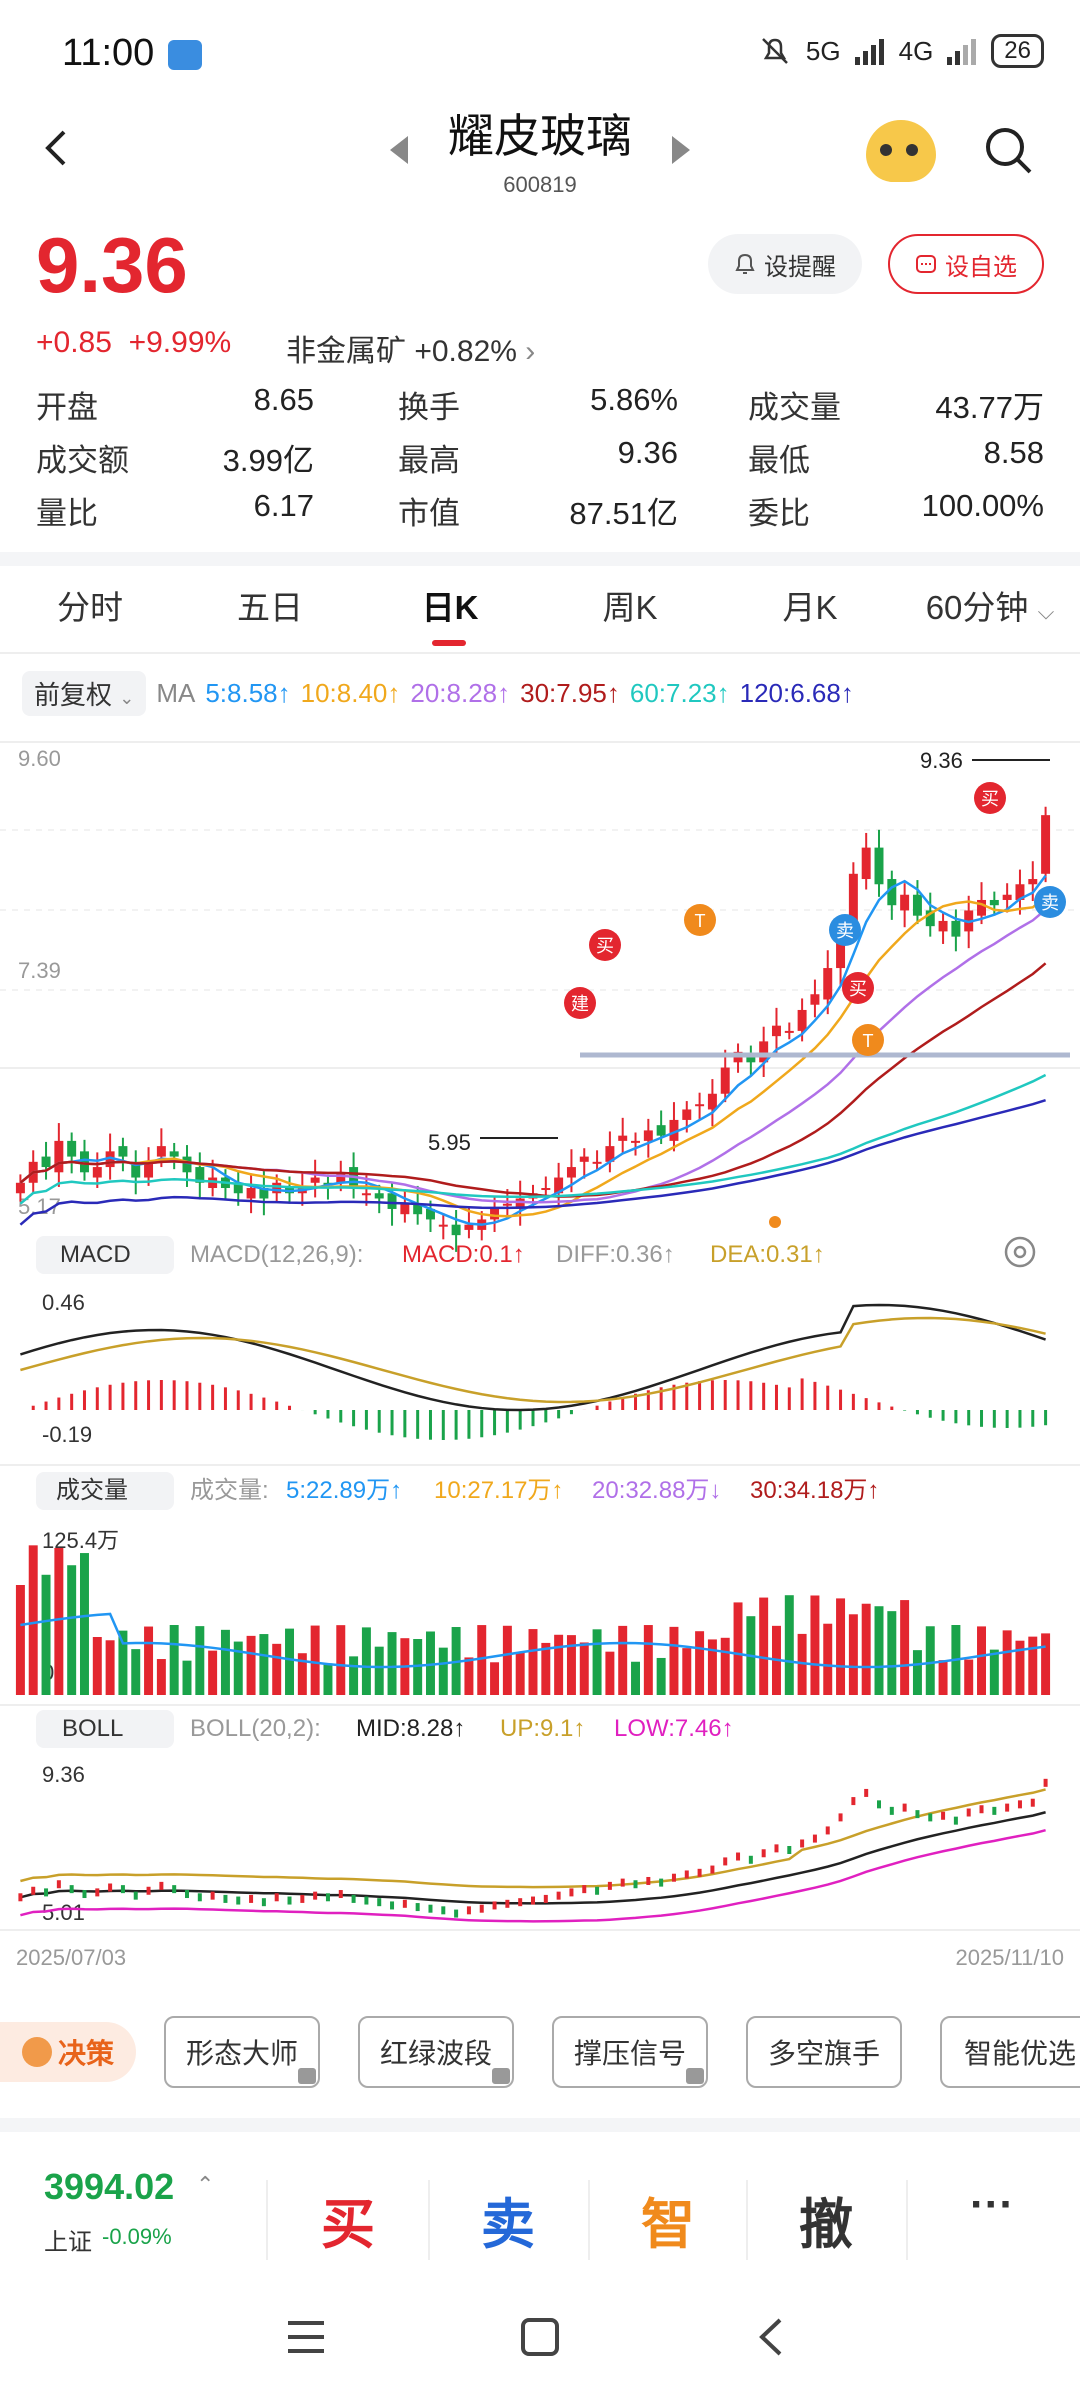 The height and width of the screenshot is (2400, 1080). Describe the element at coordinates (990, 608) in the screenshot. I see `tab-60min: 60分钟 ⌵` at that location.